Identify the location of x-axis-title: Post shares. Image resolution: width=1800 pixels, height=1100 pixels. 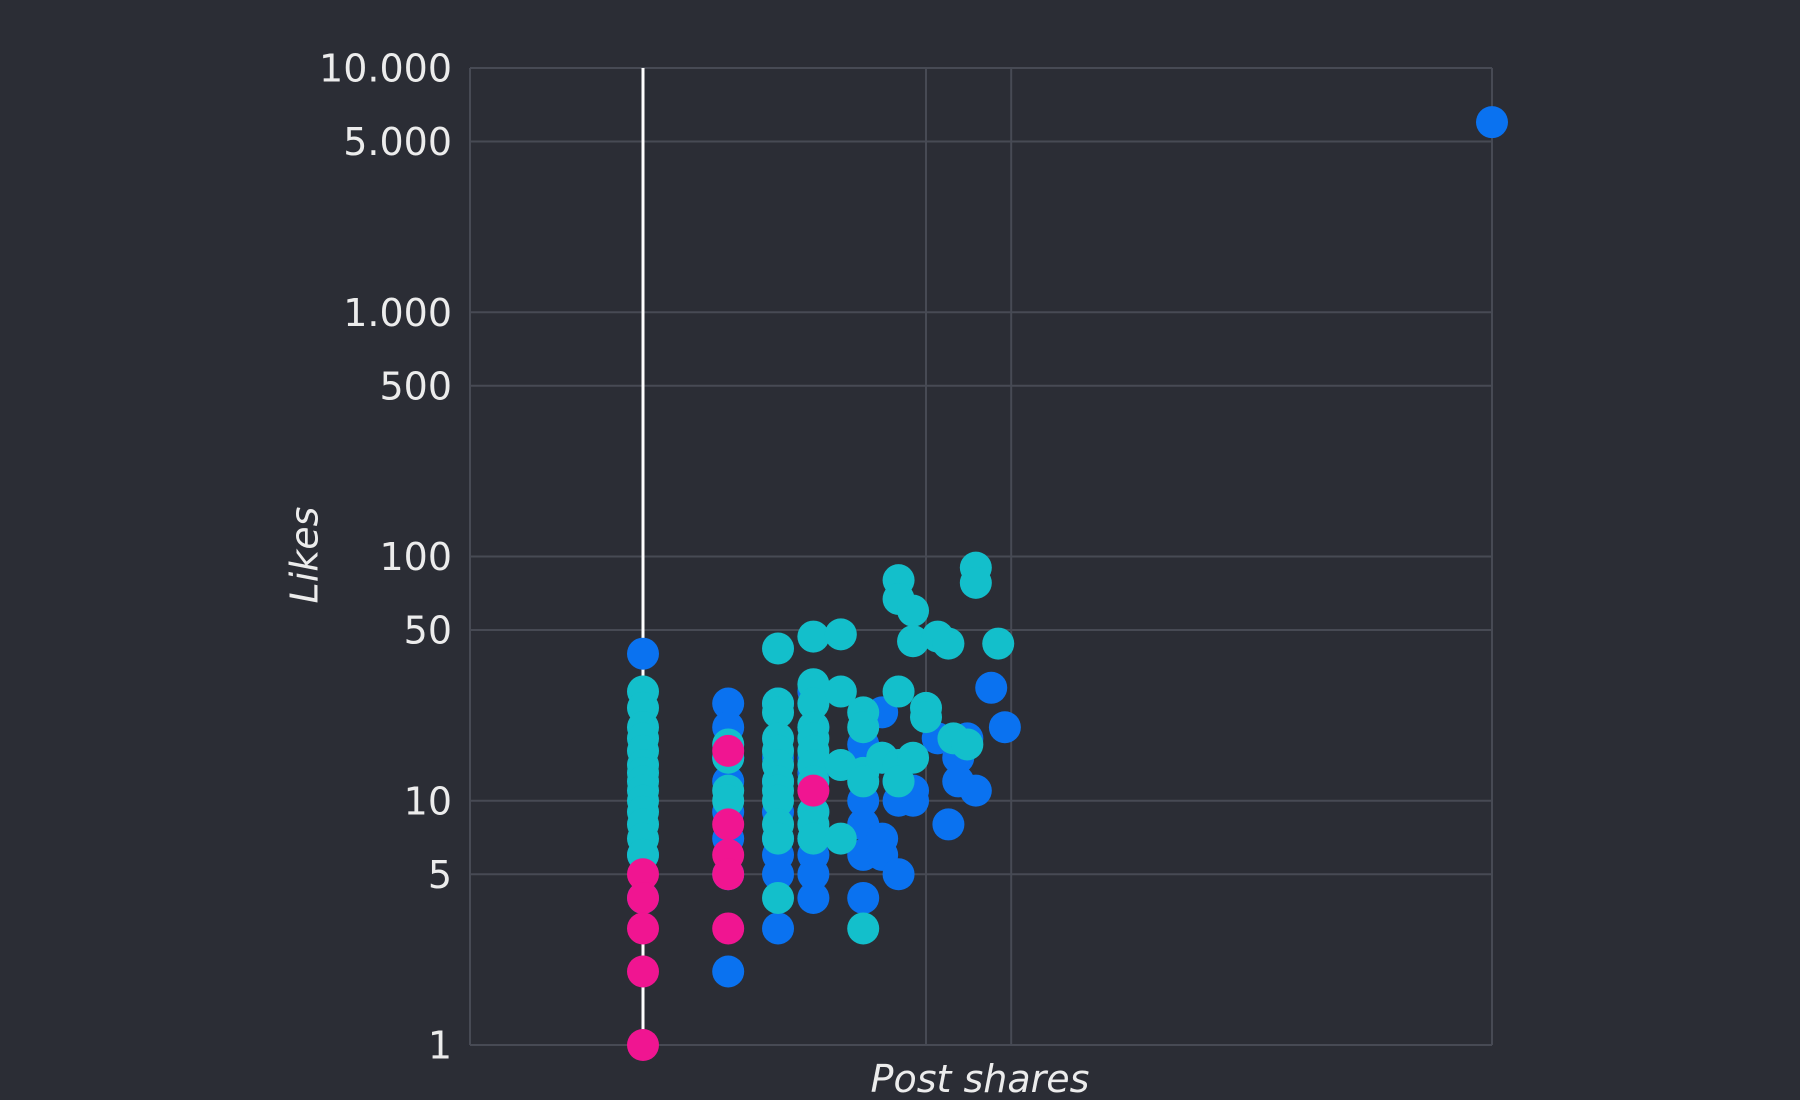
(980, 1078).